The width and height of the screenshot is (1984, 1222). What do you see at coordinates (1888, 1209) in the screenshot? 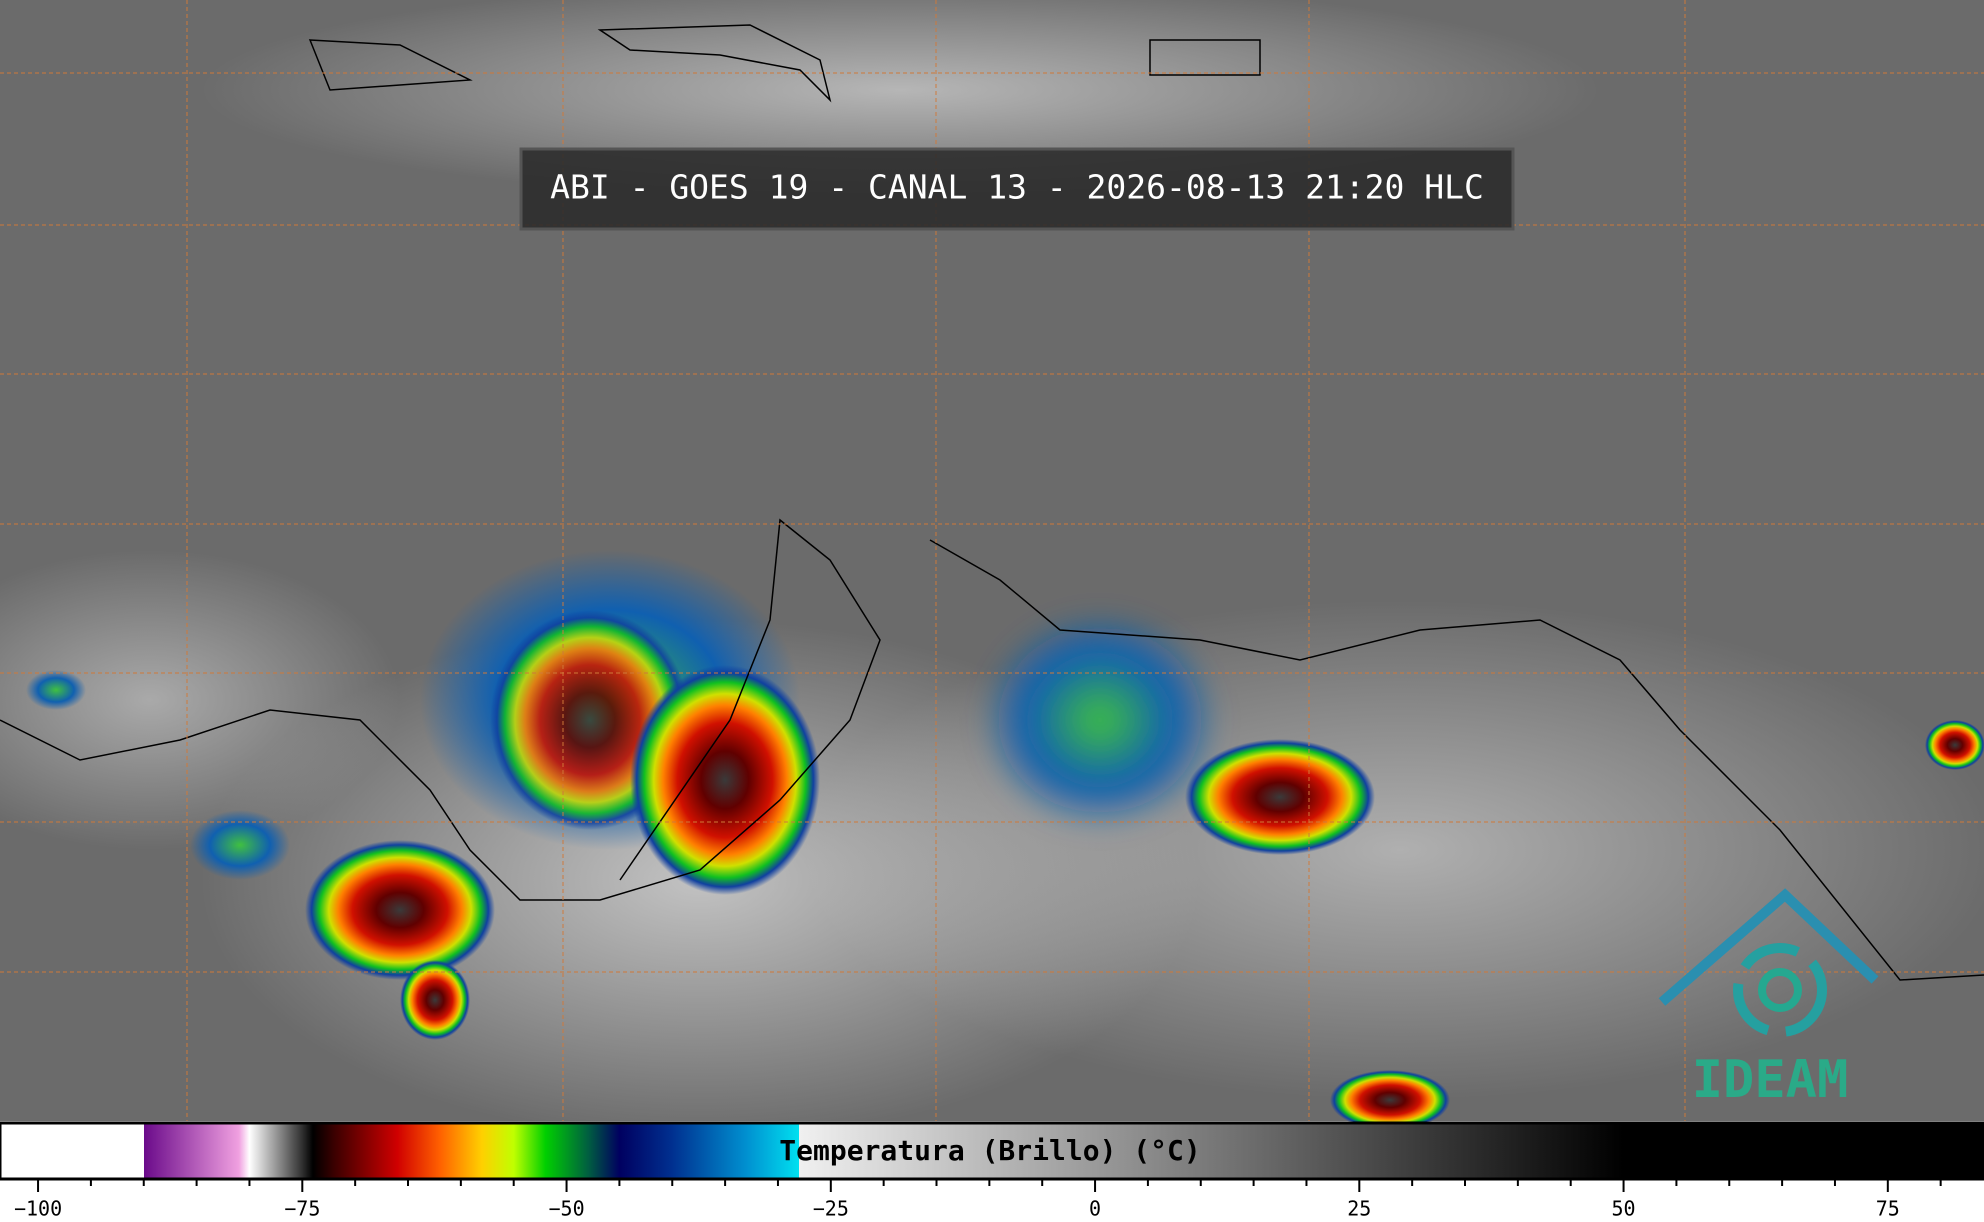
I see `tick-label: 75` at bounding box center [1888, 1209].